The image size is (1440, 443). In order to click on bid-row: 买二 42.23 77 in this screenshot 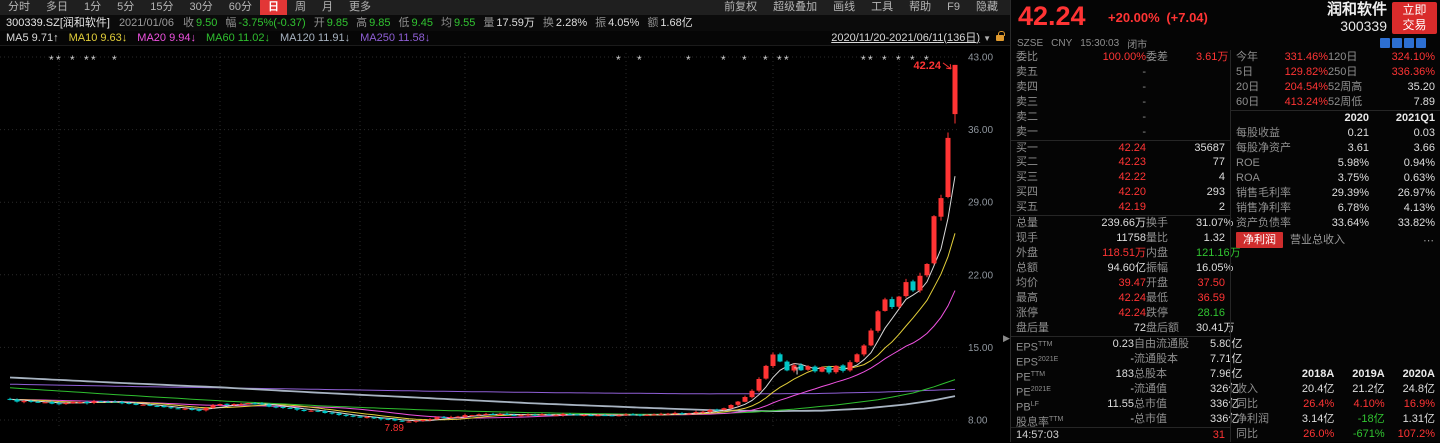, I will do `click(1120, 162)`.